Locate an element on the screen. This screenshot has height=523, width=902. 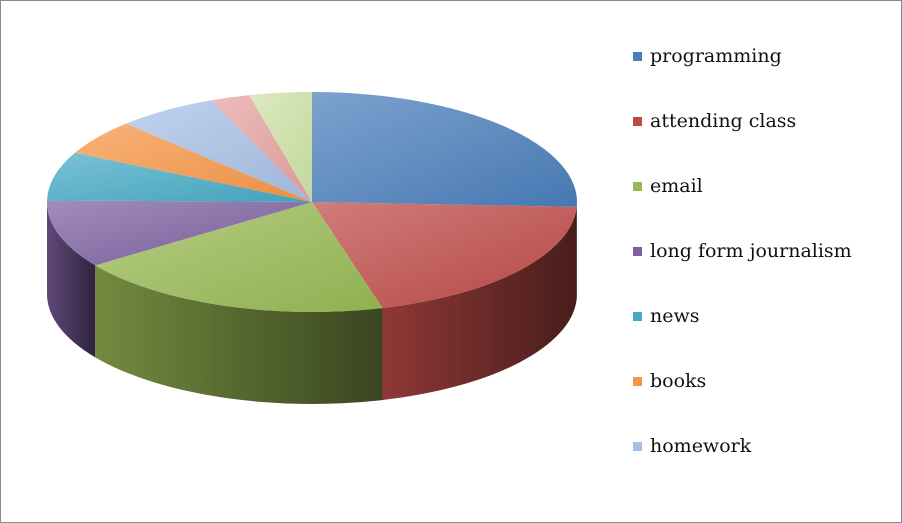
slice-news is located at coordinates (179, 177).